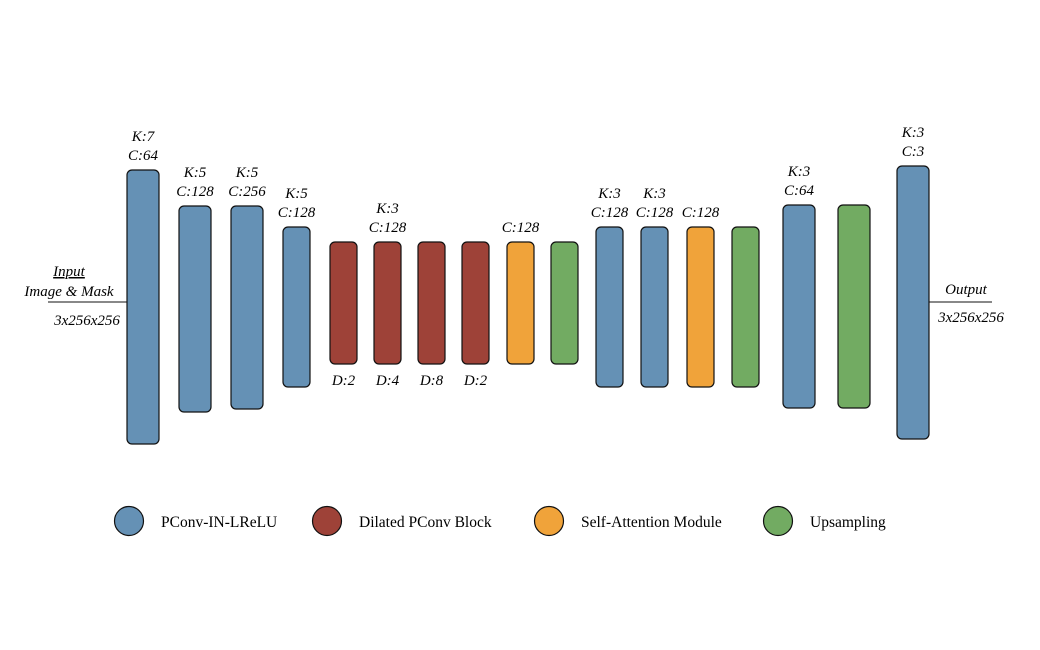 This screenshot has width=1040, height=650. What do you see at coordinates (848, 522) in the screenshot?
I see `legend-label-upsampling: Upsampling` at bounding box center [848, 522].